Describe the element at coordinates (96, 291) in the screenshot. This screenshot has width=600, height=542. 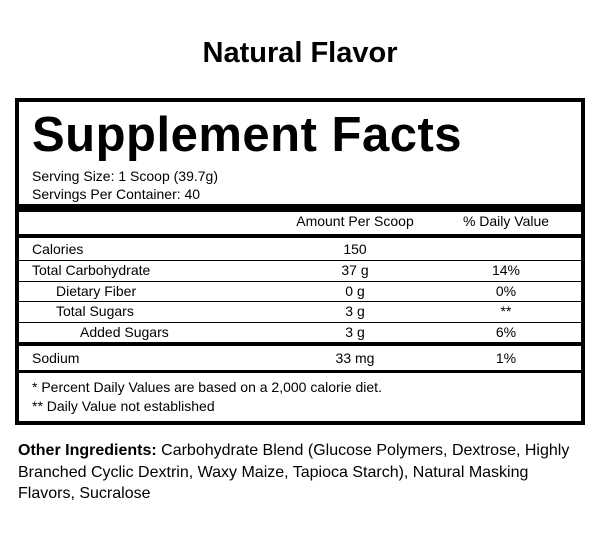
I see `row-label: Dietary Fiber` at that location.